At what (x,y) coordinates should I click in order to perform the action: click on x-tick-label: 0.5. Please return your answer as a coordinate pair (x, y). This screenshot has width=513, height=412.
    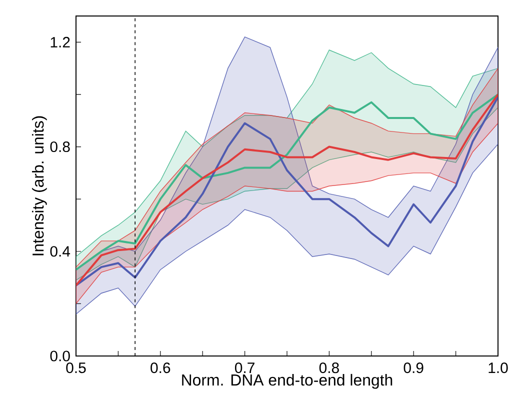
    Looking at the image, I should click on (76, 368).